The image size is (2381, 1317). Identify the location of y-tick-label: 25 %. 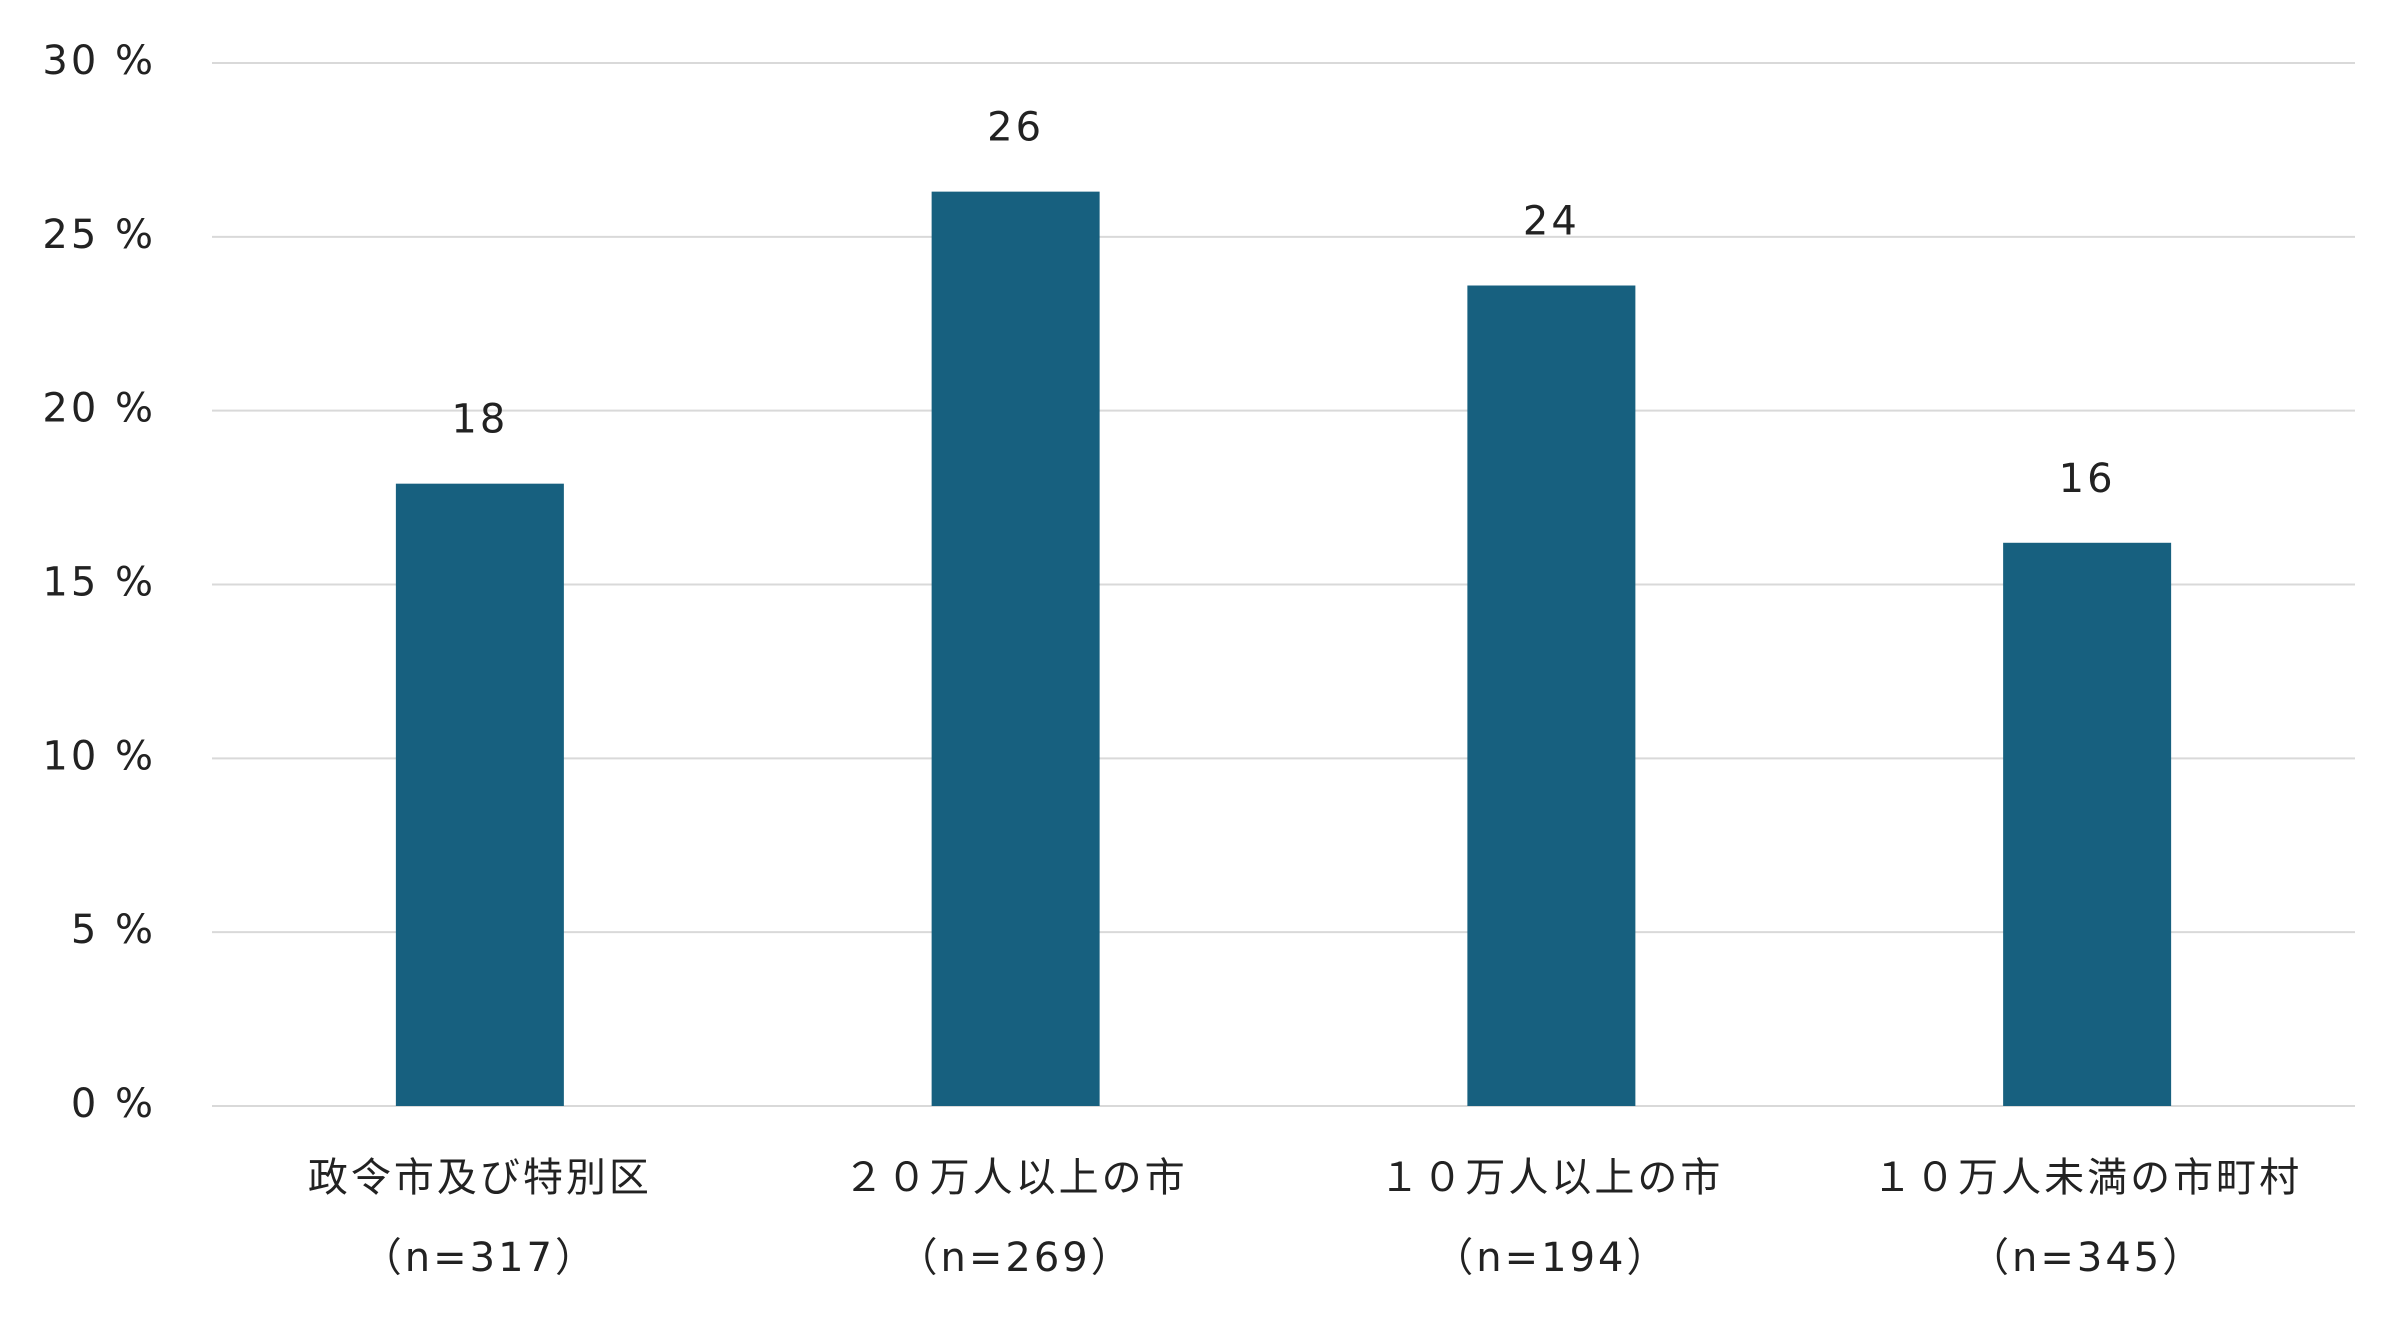
(99, 235).